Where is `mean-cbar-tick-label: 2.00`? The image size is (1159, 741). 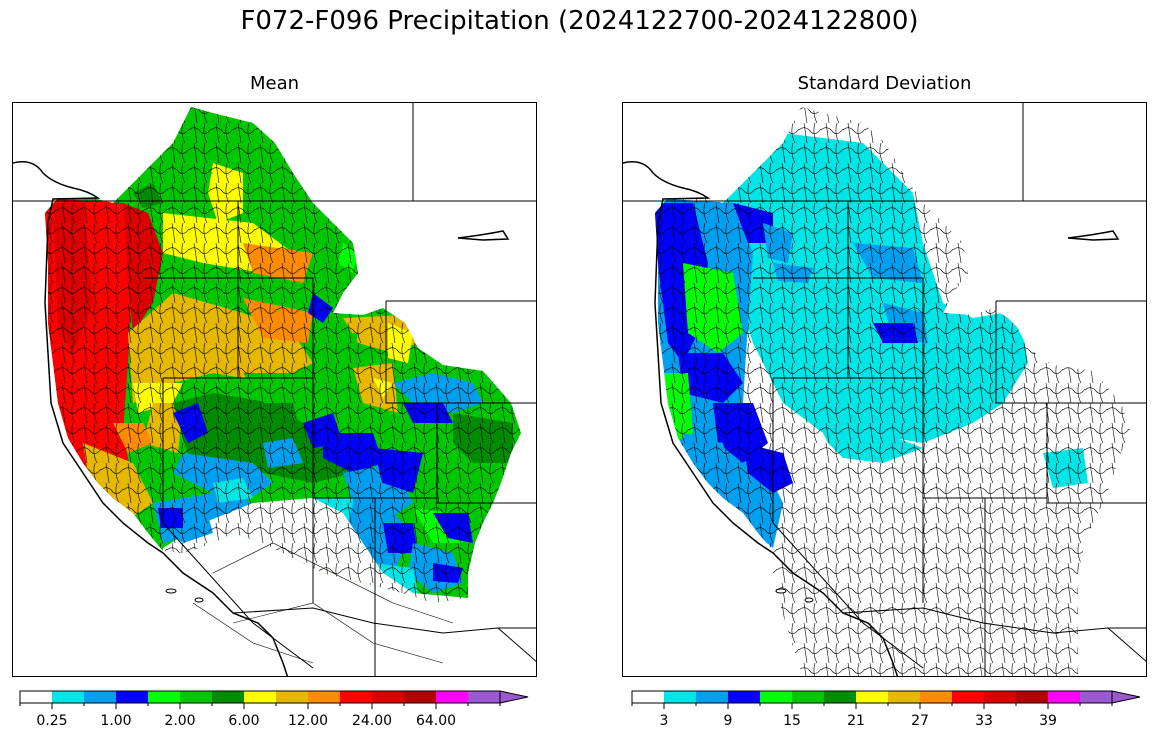 mean-cbar-tick-label: 2.00 is located at coordinates (179, 721).